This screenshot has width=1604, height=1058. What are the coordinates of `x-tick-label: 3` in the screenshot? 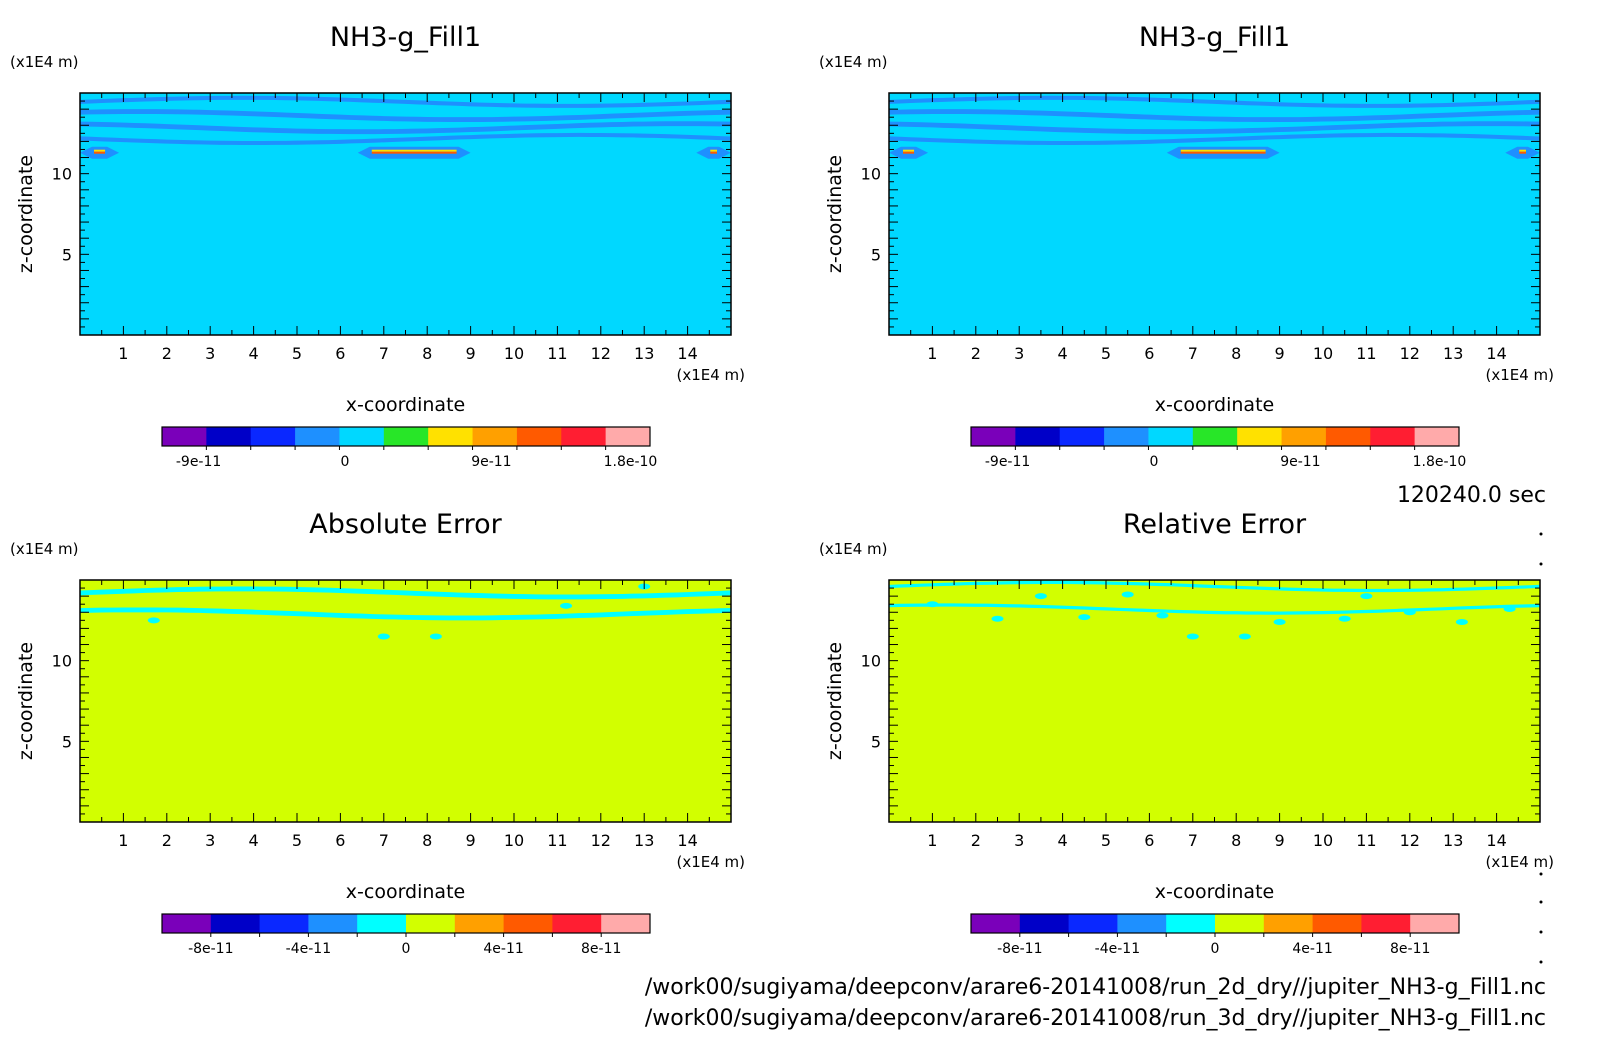 It's located at (1019, 840).